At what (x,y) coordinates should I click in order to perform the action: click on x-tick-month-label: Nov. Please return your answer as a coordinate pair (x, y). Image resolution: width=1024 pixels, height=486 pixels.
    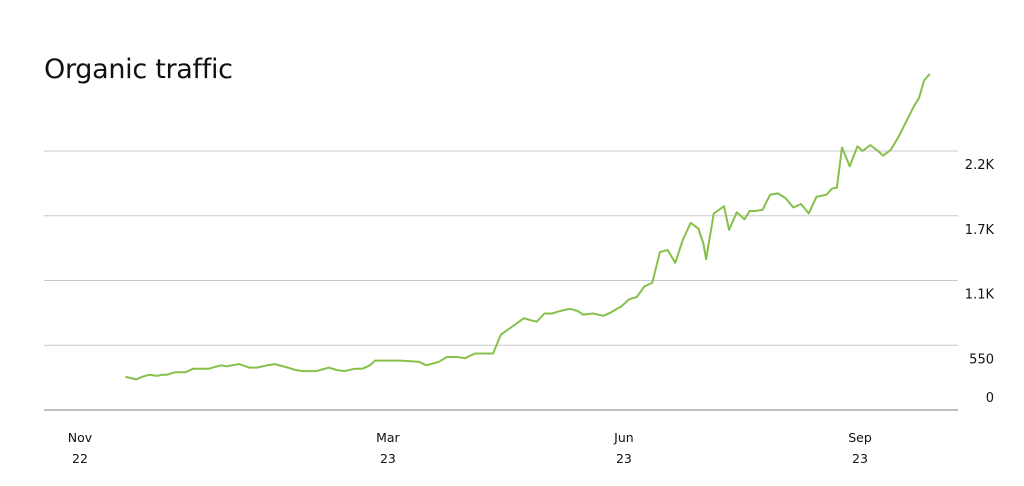
    Looking at the image, I should click on (80, 437).